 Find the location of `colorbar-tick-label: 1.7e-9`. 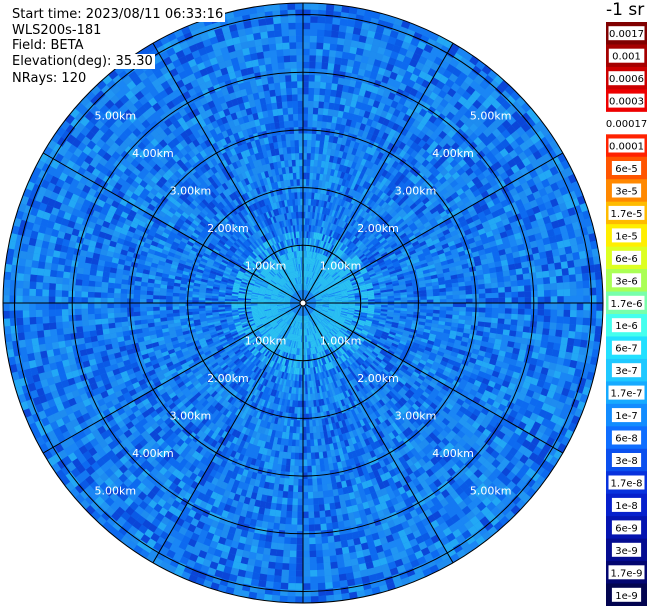

colorbar-tick-label: 1.7e-9 is located at coordinates (626, 573).